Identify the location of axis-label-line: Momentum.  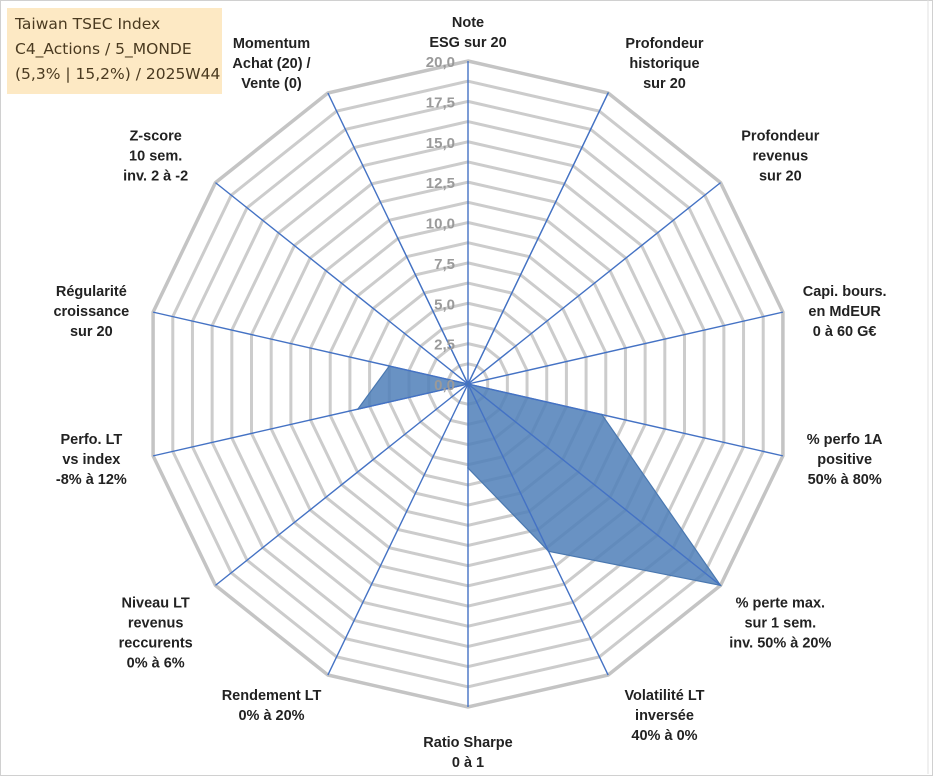
(271, 44).